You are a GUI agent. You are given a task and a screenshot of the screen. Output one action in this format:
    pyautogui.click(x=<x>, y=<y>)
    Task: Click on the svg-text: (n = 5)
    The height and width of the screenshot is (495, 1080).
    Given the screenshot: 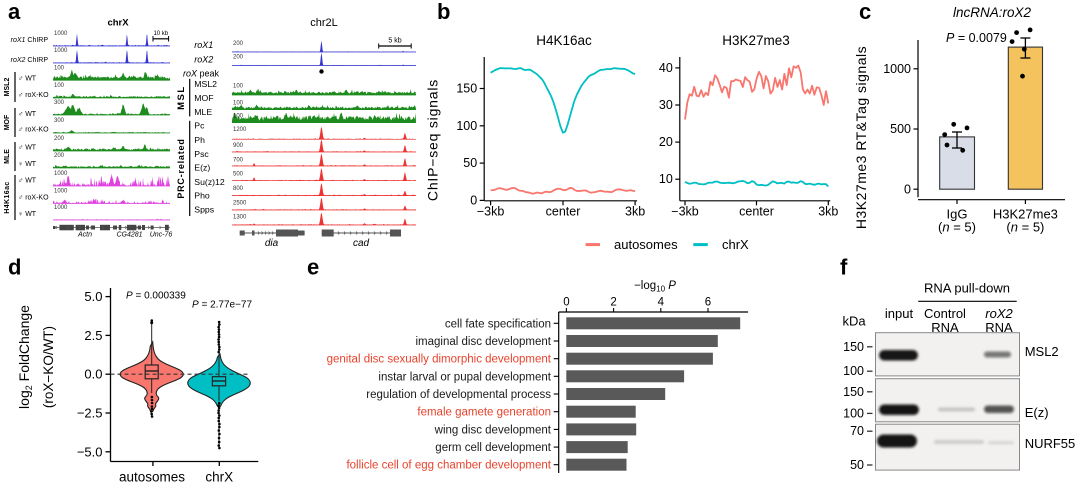 What is the action you would take?
    pyautogui.click(x=957, y=227)
    